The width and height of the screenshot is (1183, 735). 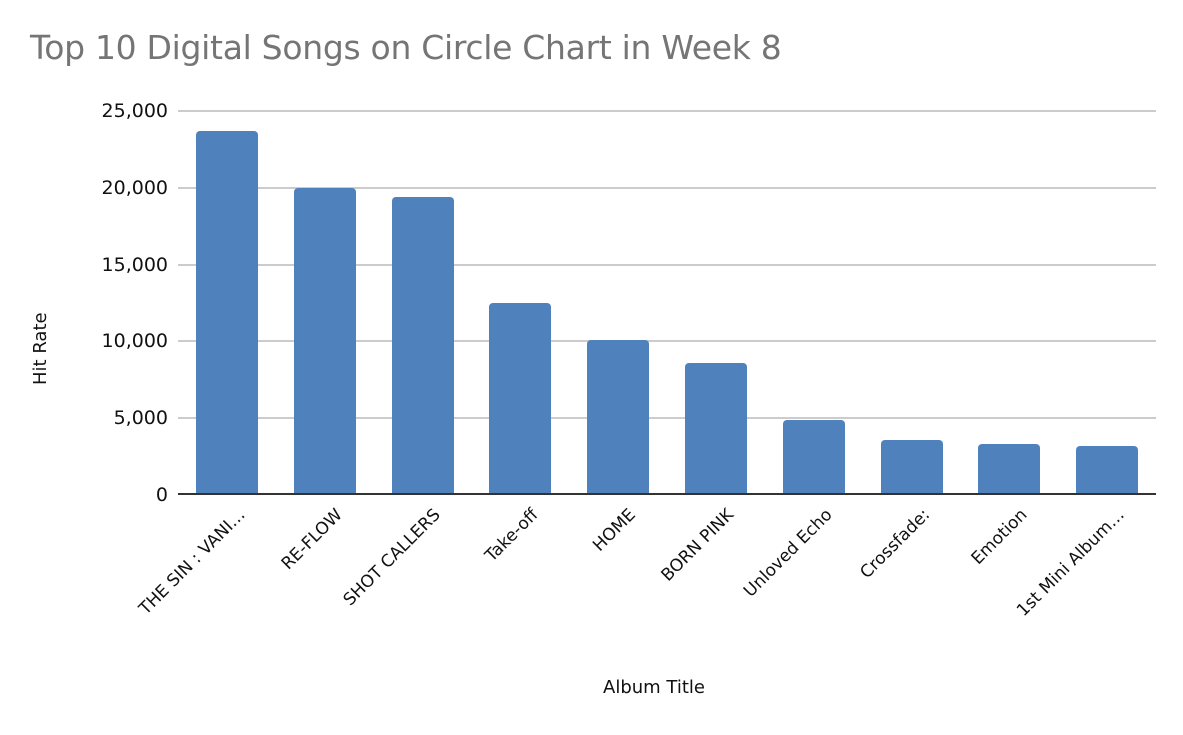 What do you see at coordinates (788, 553) in the screenshot?
I see `x-tick-label: Unloved Echo` at bounding box center [788, 553].